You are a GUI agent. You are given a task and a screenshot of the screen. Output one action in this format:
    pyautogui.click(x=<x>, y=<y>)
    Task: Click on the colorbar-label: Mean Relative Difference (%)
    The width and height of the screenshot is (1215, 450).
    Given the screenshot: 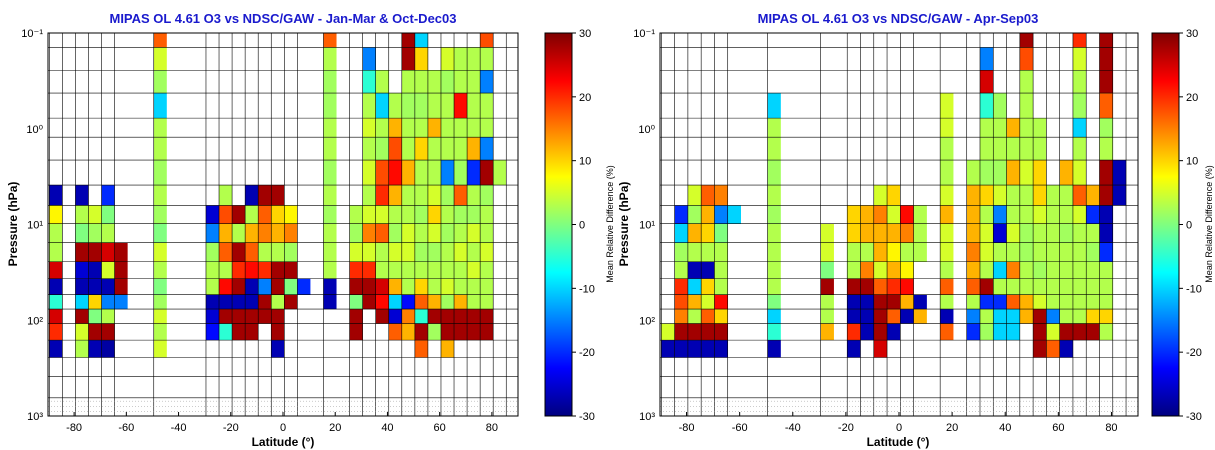 What is the action you would take?
    pyautogui.click(x=1209, y=223)
    